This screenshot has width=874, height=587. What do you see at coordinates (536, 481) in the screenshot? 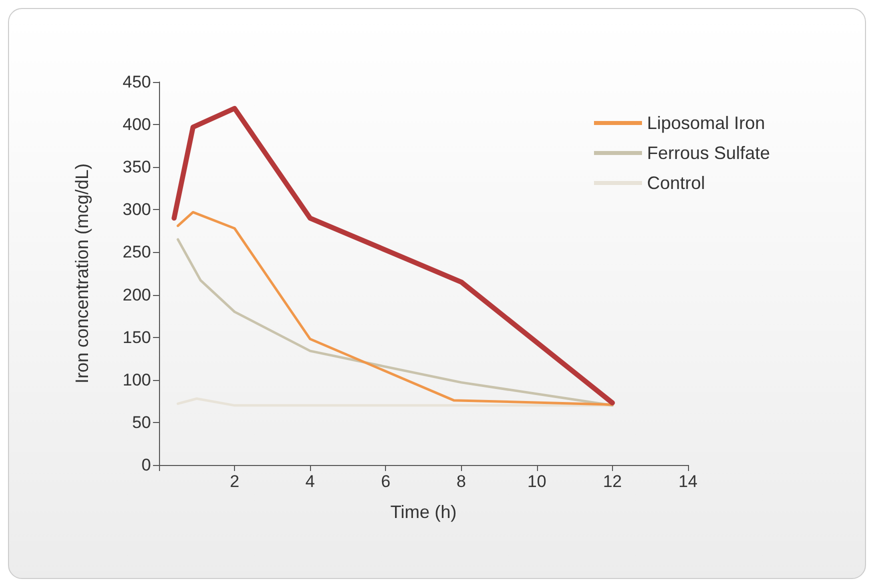
I see `x-tick-label: 10` at bounding box center [536, 481].